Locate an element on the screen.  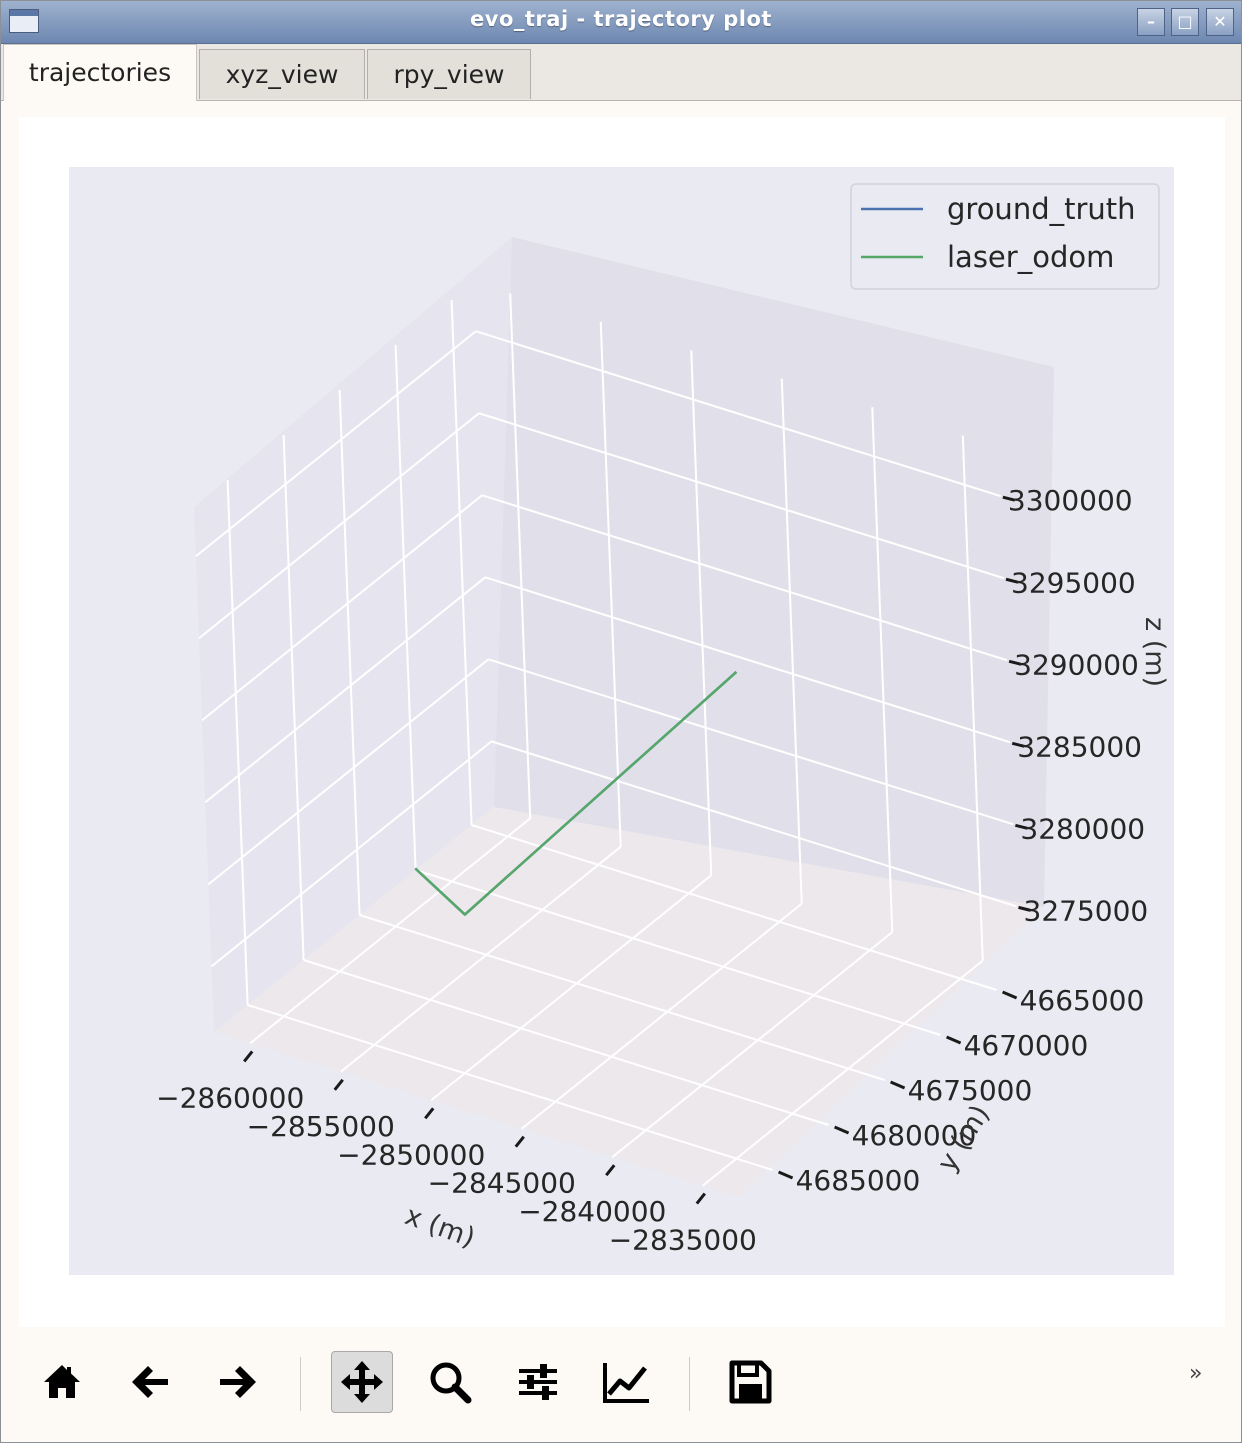
forward-arrow-icon is located at coordinates (238, 1382).